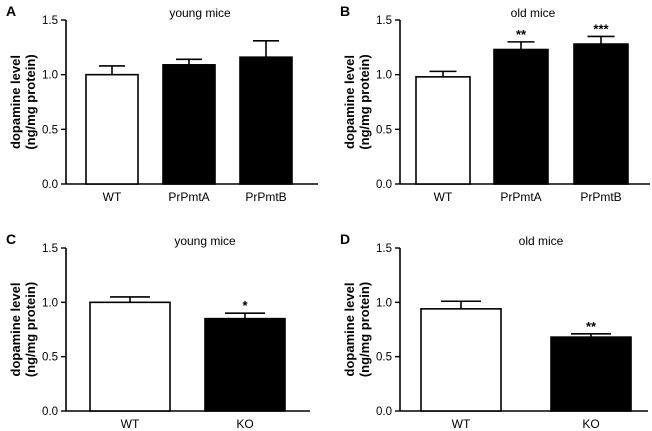  I want to click on panel-a-y-axis-label-line: (ng/mg protein), so click(30, 101).